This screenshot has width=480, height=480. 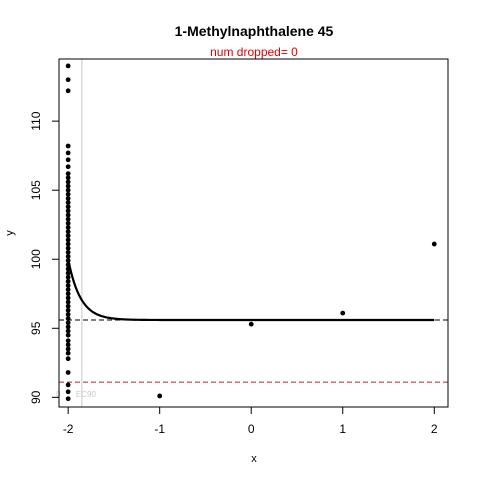 I want to click on y-axis: 90 95 100 105 110, so click(x=44, y=257).